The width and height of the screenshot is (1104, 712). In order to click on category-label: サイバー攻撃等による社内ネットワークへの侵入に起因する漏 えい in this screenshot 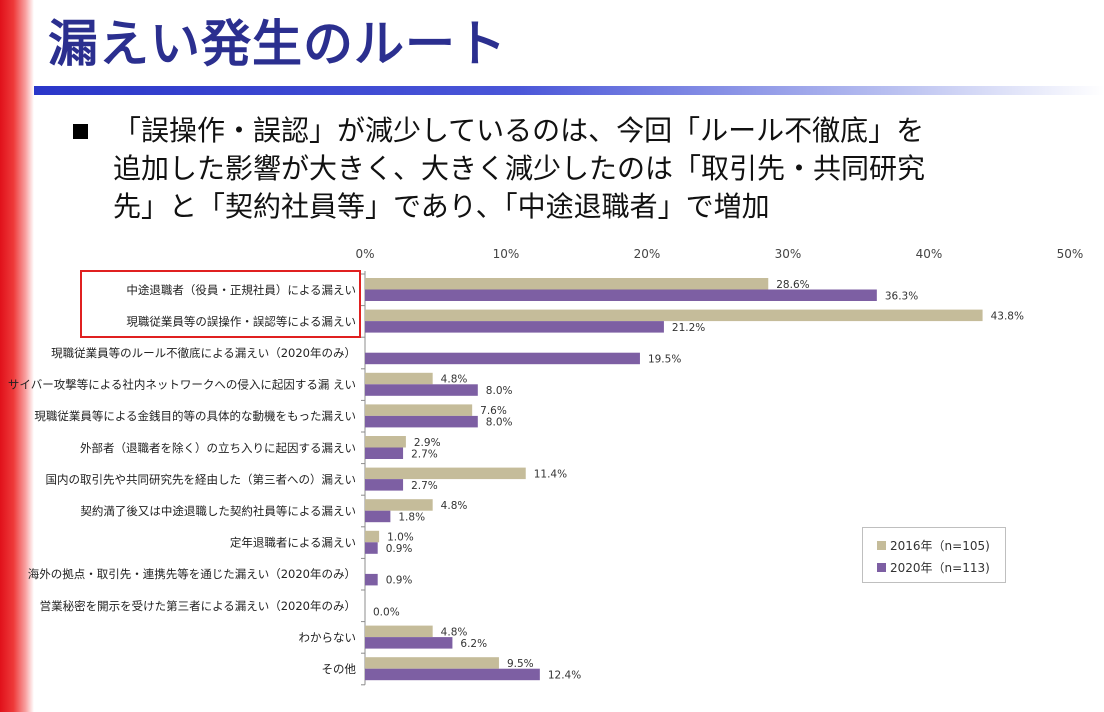, I will do `click(182, 385)`.